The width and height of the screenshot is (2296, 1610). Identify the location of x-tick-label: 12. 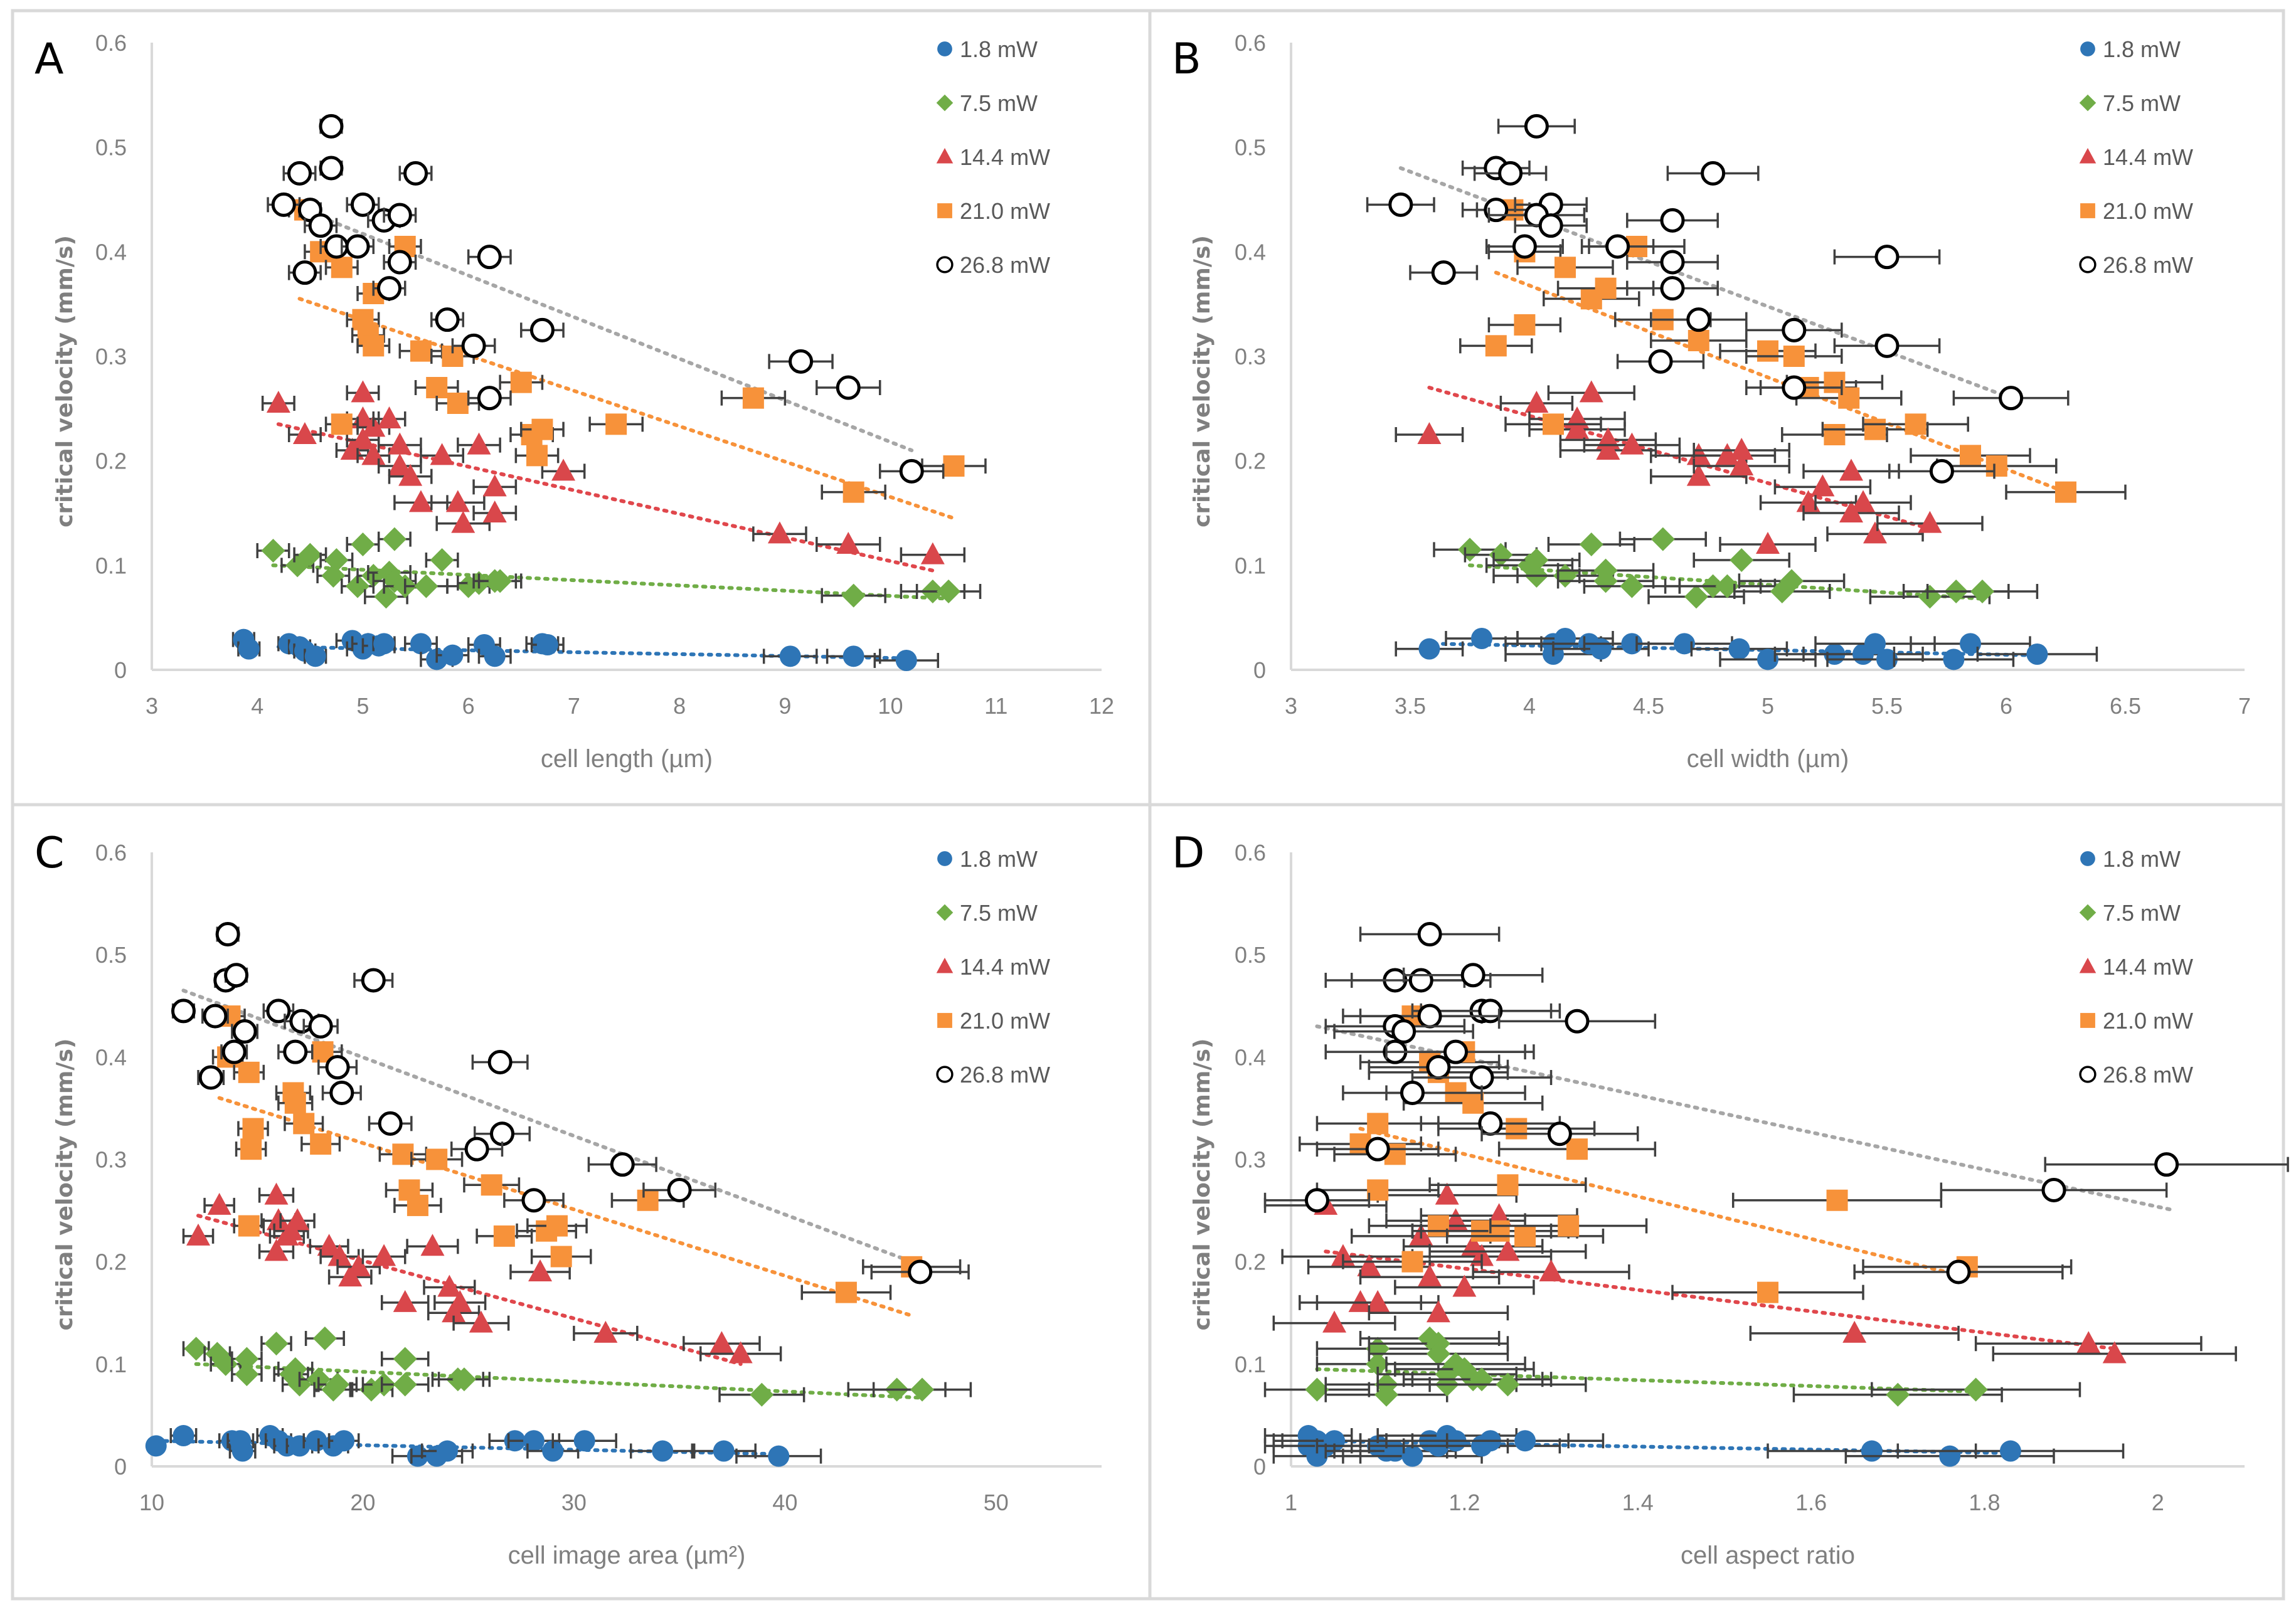
(1101, 706).